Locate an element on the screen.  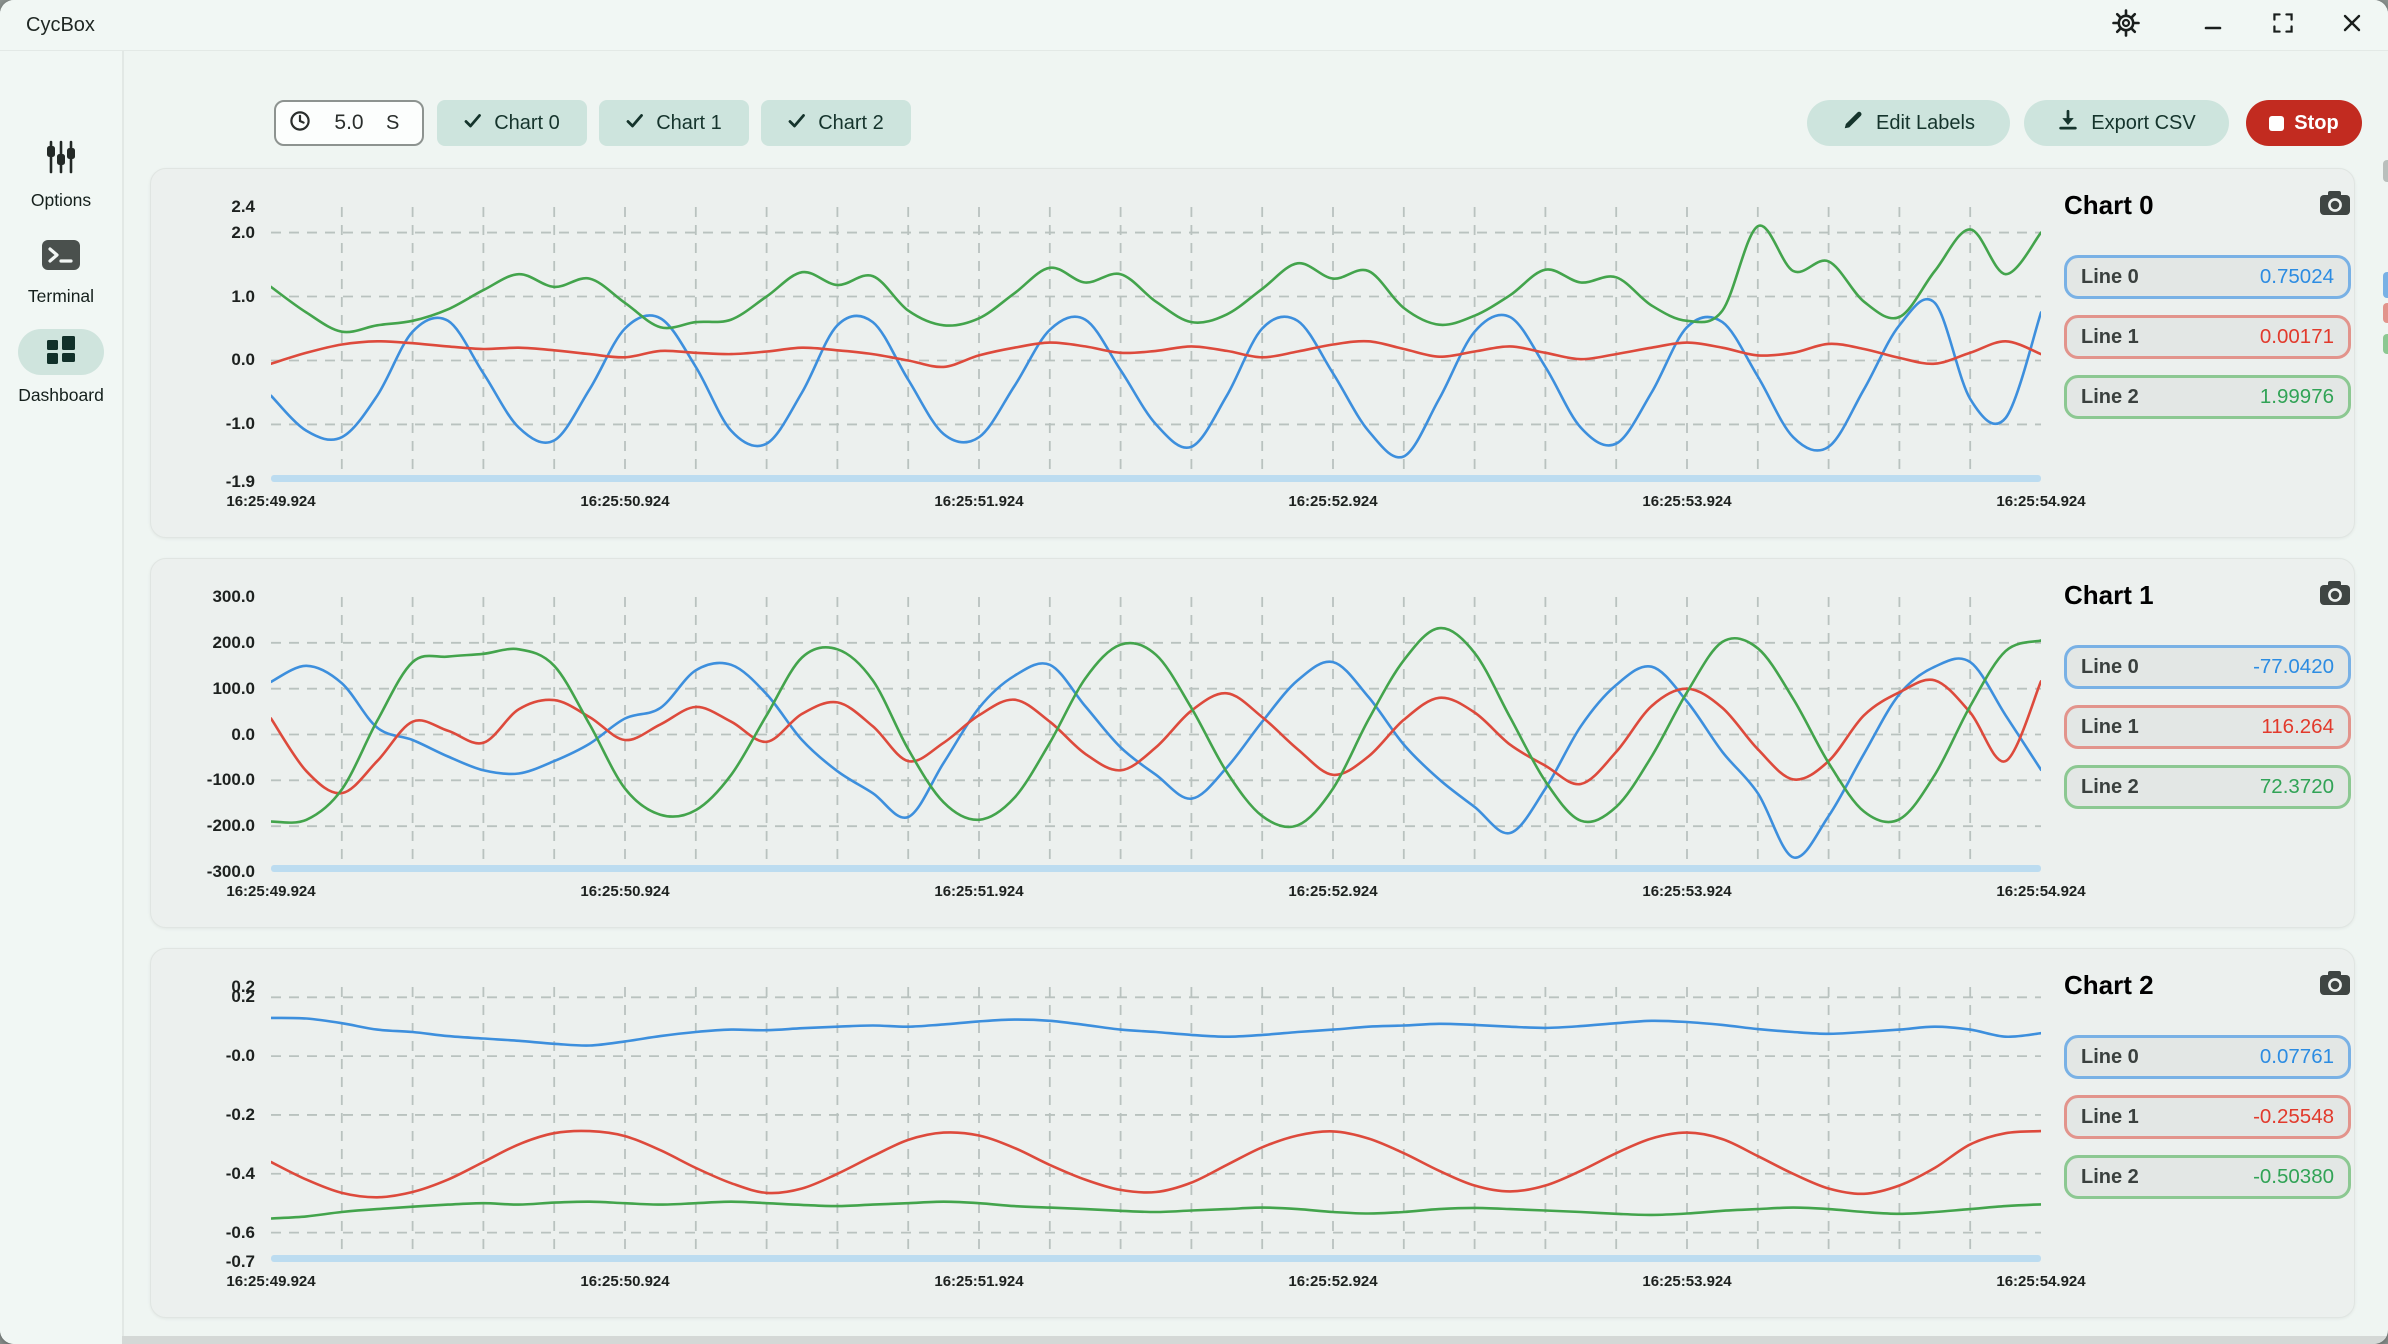
legend-line-badge: Line 0 0.75024 is located at coordinates (2207, 277).